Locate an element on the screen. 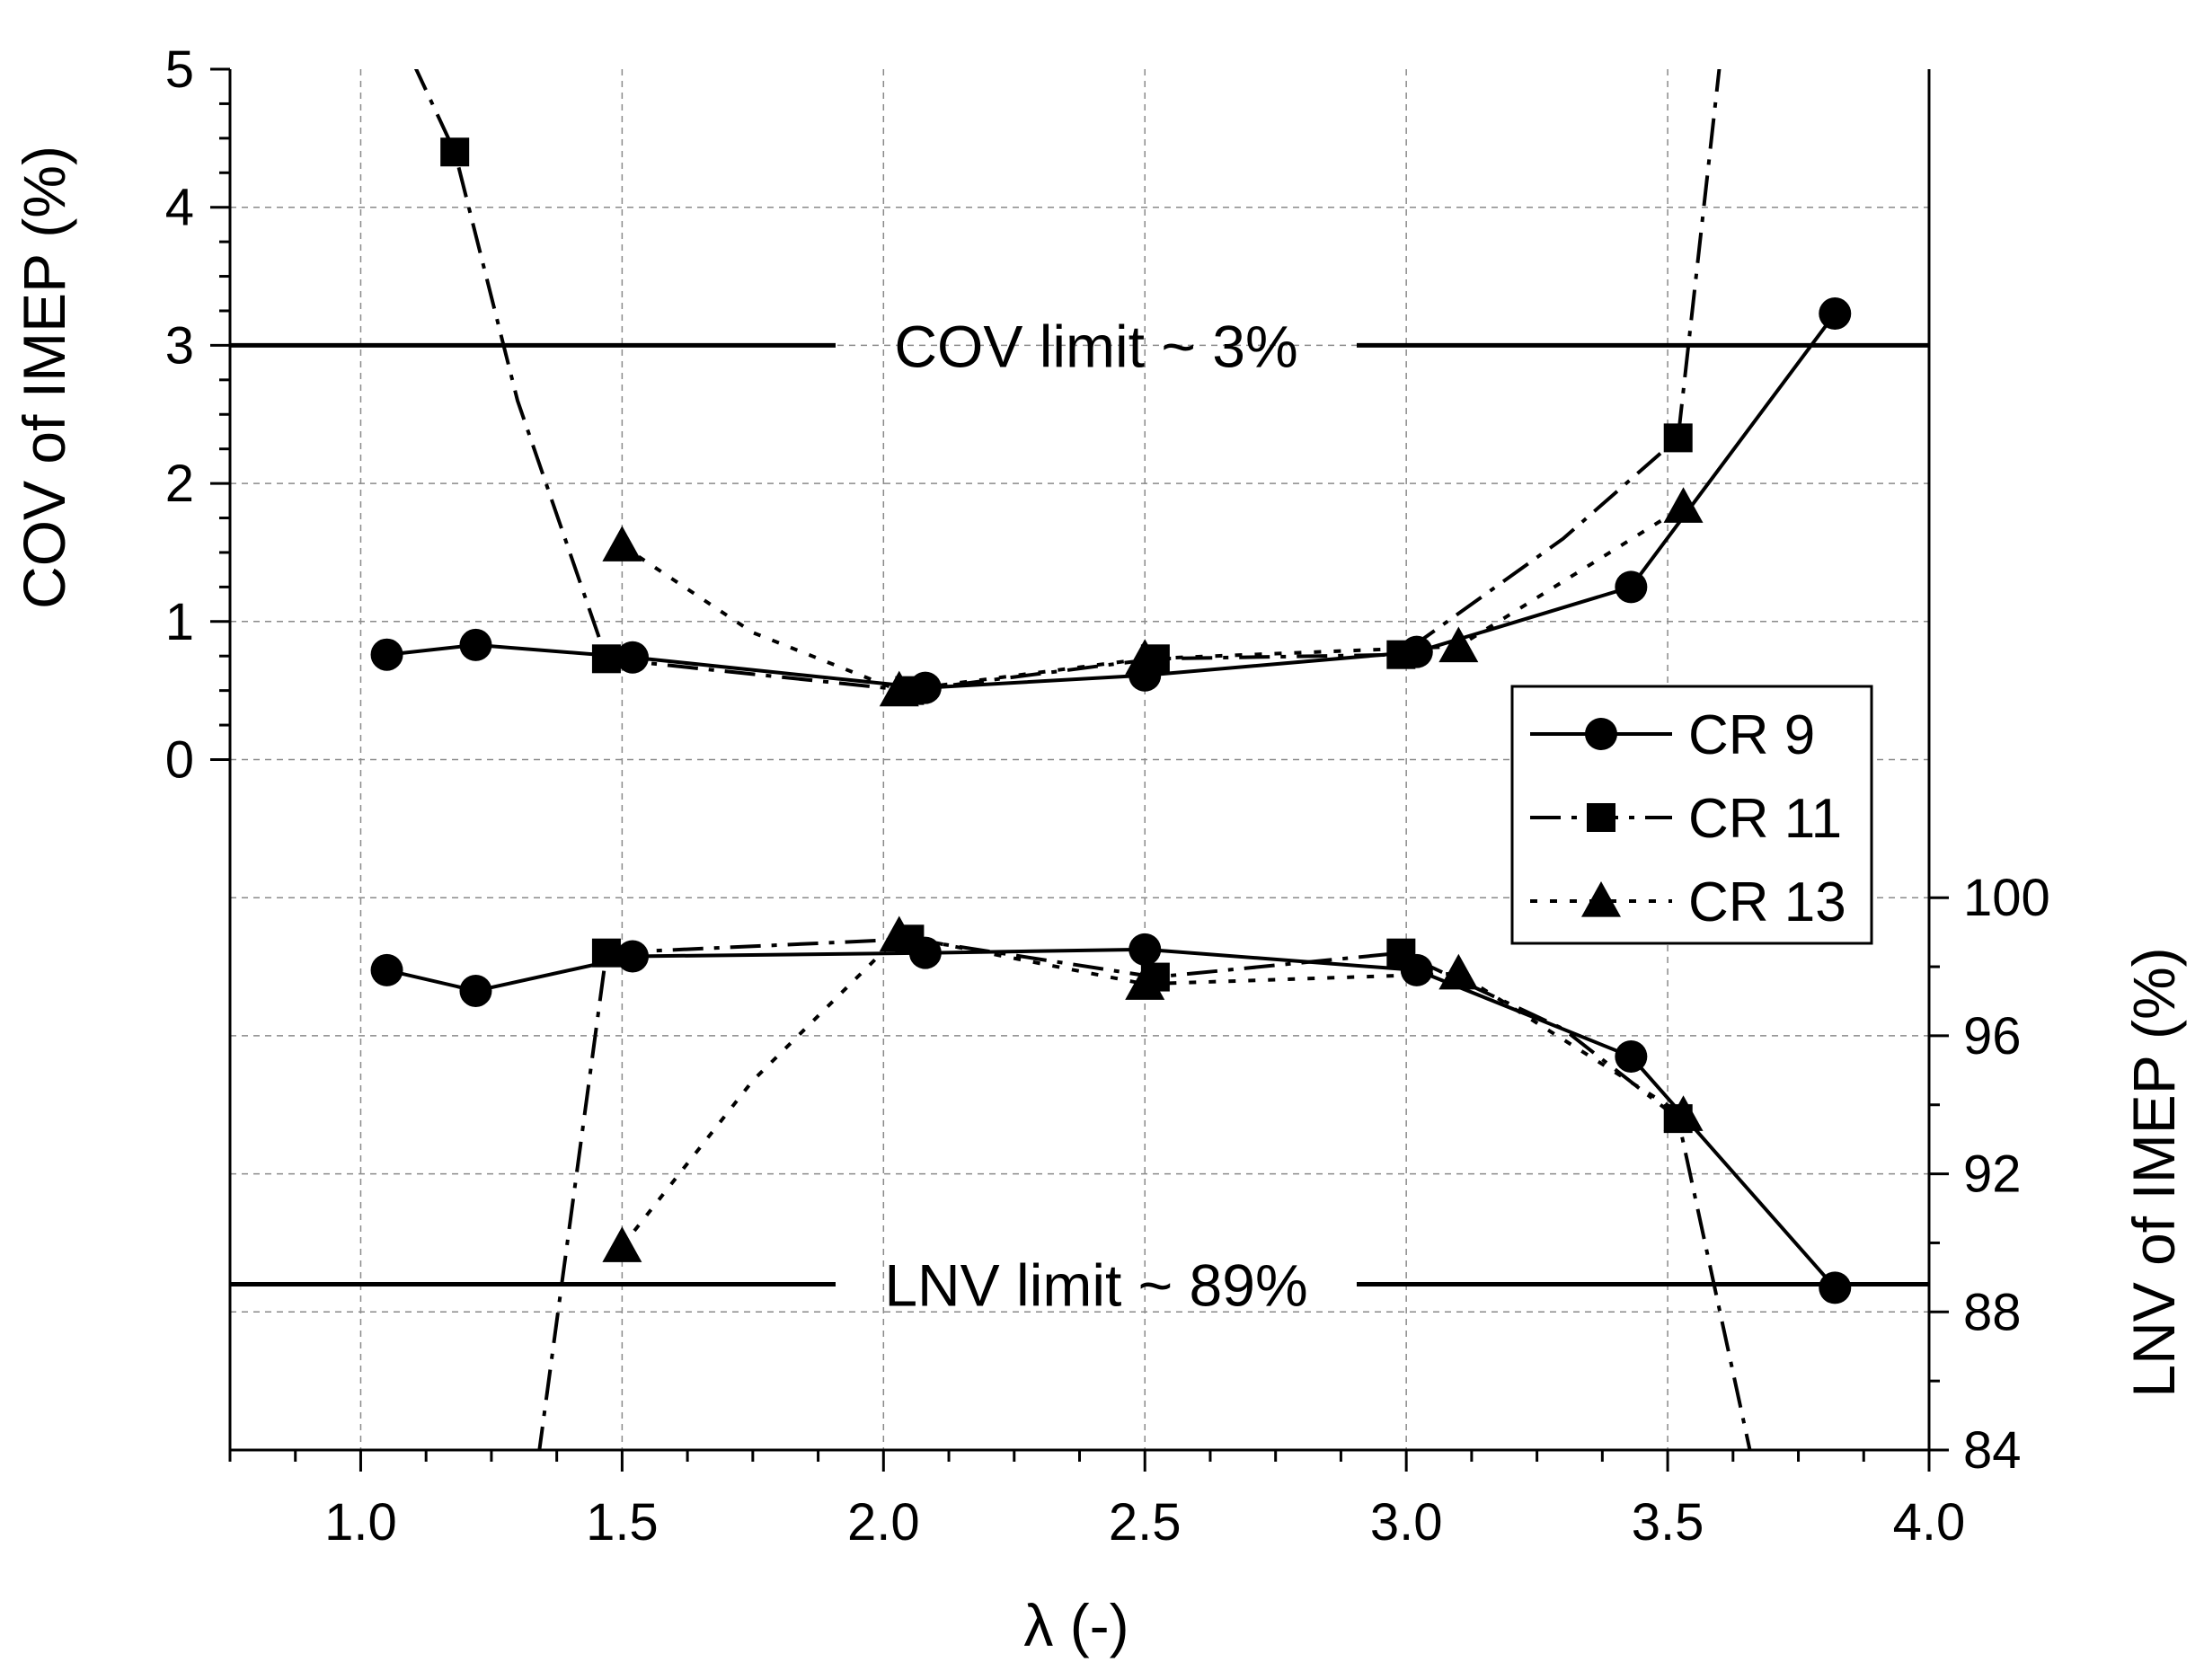 The height and width of the screenshot is (1680, 2204). cov-tick-label: 3 is located at coordinates (179, 345).